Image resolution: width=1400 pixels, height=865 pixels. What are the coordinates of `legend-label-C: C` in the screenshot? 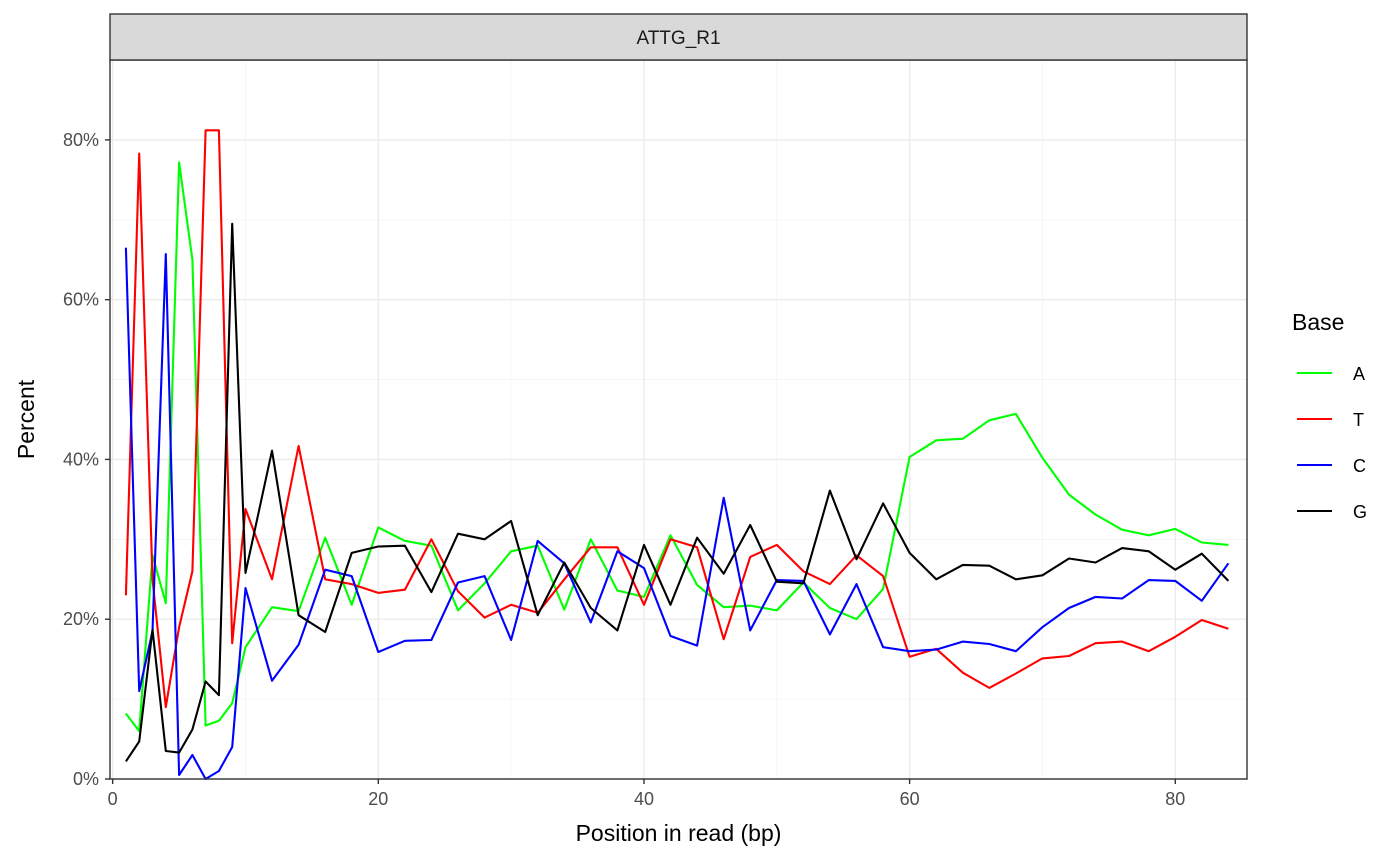 It's located at (1359, 466).